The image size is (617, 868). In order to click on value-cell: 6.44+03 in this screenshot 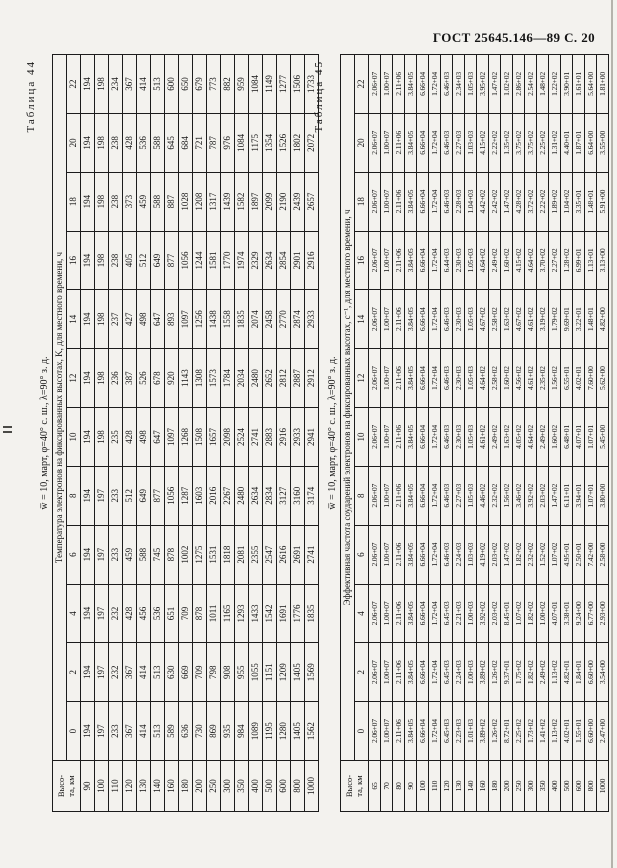, I will do `click(446, 260)`.